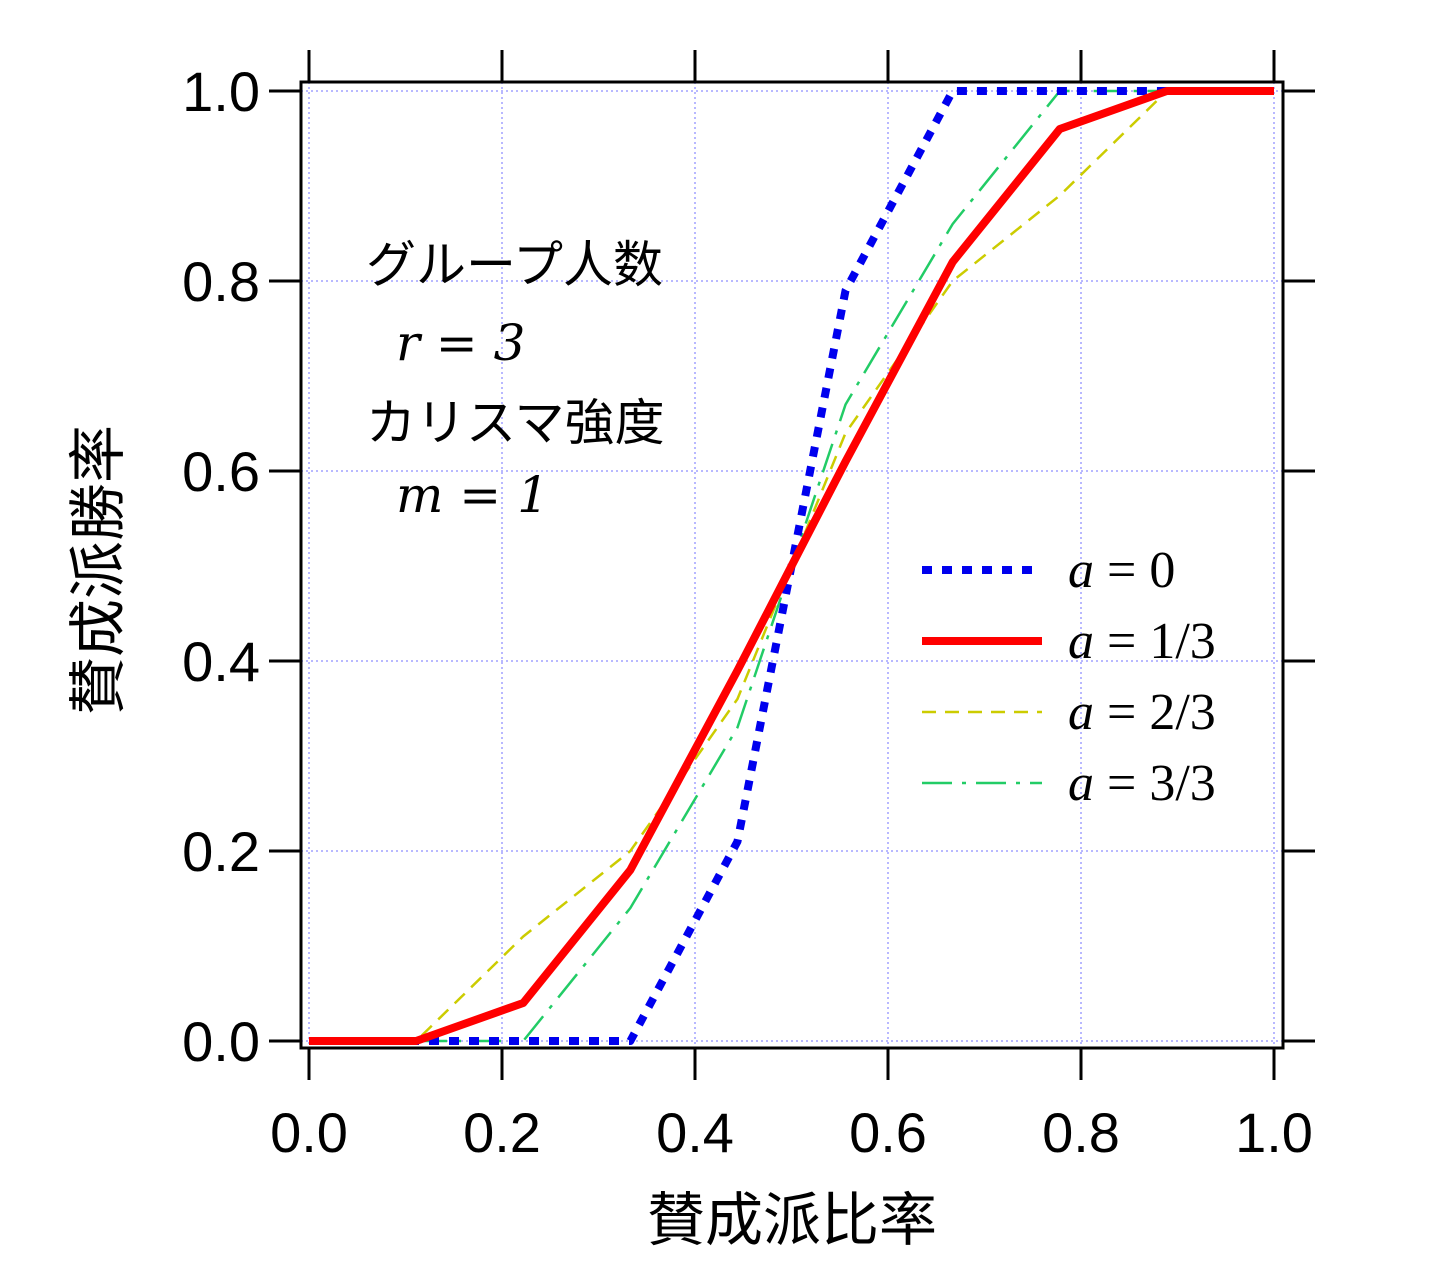 This screenshot has width=1456, height=1278. I want to click on x-tick-label: 0.4, so click(695, 1132).